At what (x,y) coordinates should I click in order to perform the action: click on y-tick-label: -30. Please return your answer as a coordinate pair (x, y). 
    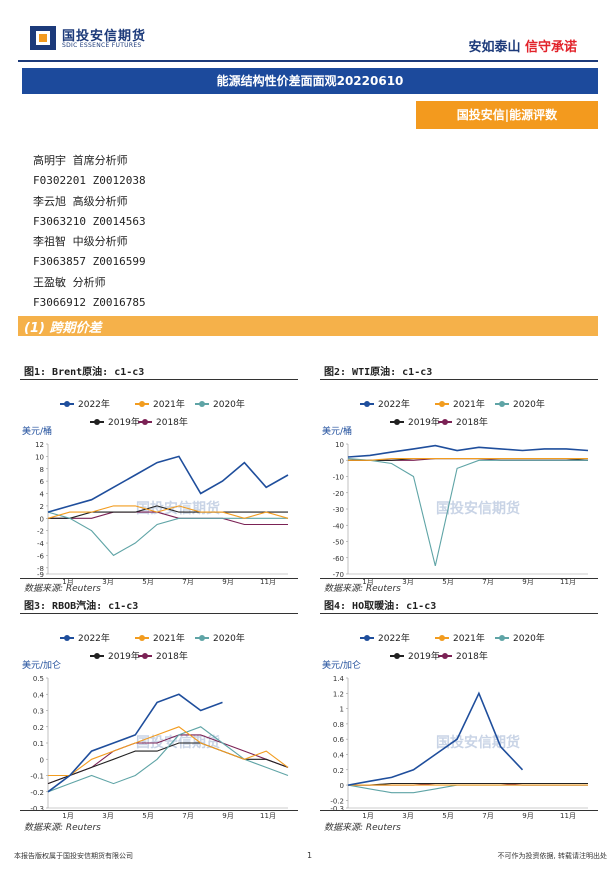
    Looking at the image, I should click on (338, 510).